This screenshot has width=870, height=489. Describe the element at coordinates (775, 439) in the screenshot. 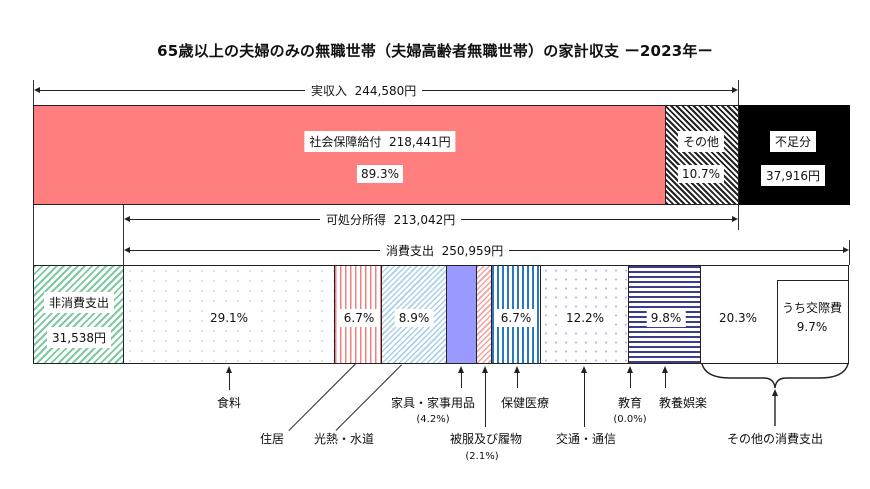

I see `category-other: その他の消費支出` at that location.